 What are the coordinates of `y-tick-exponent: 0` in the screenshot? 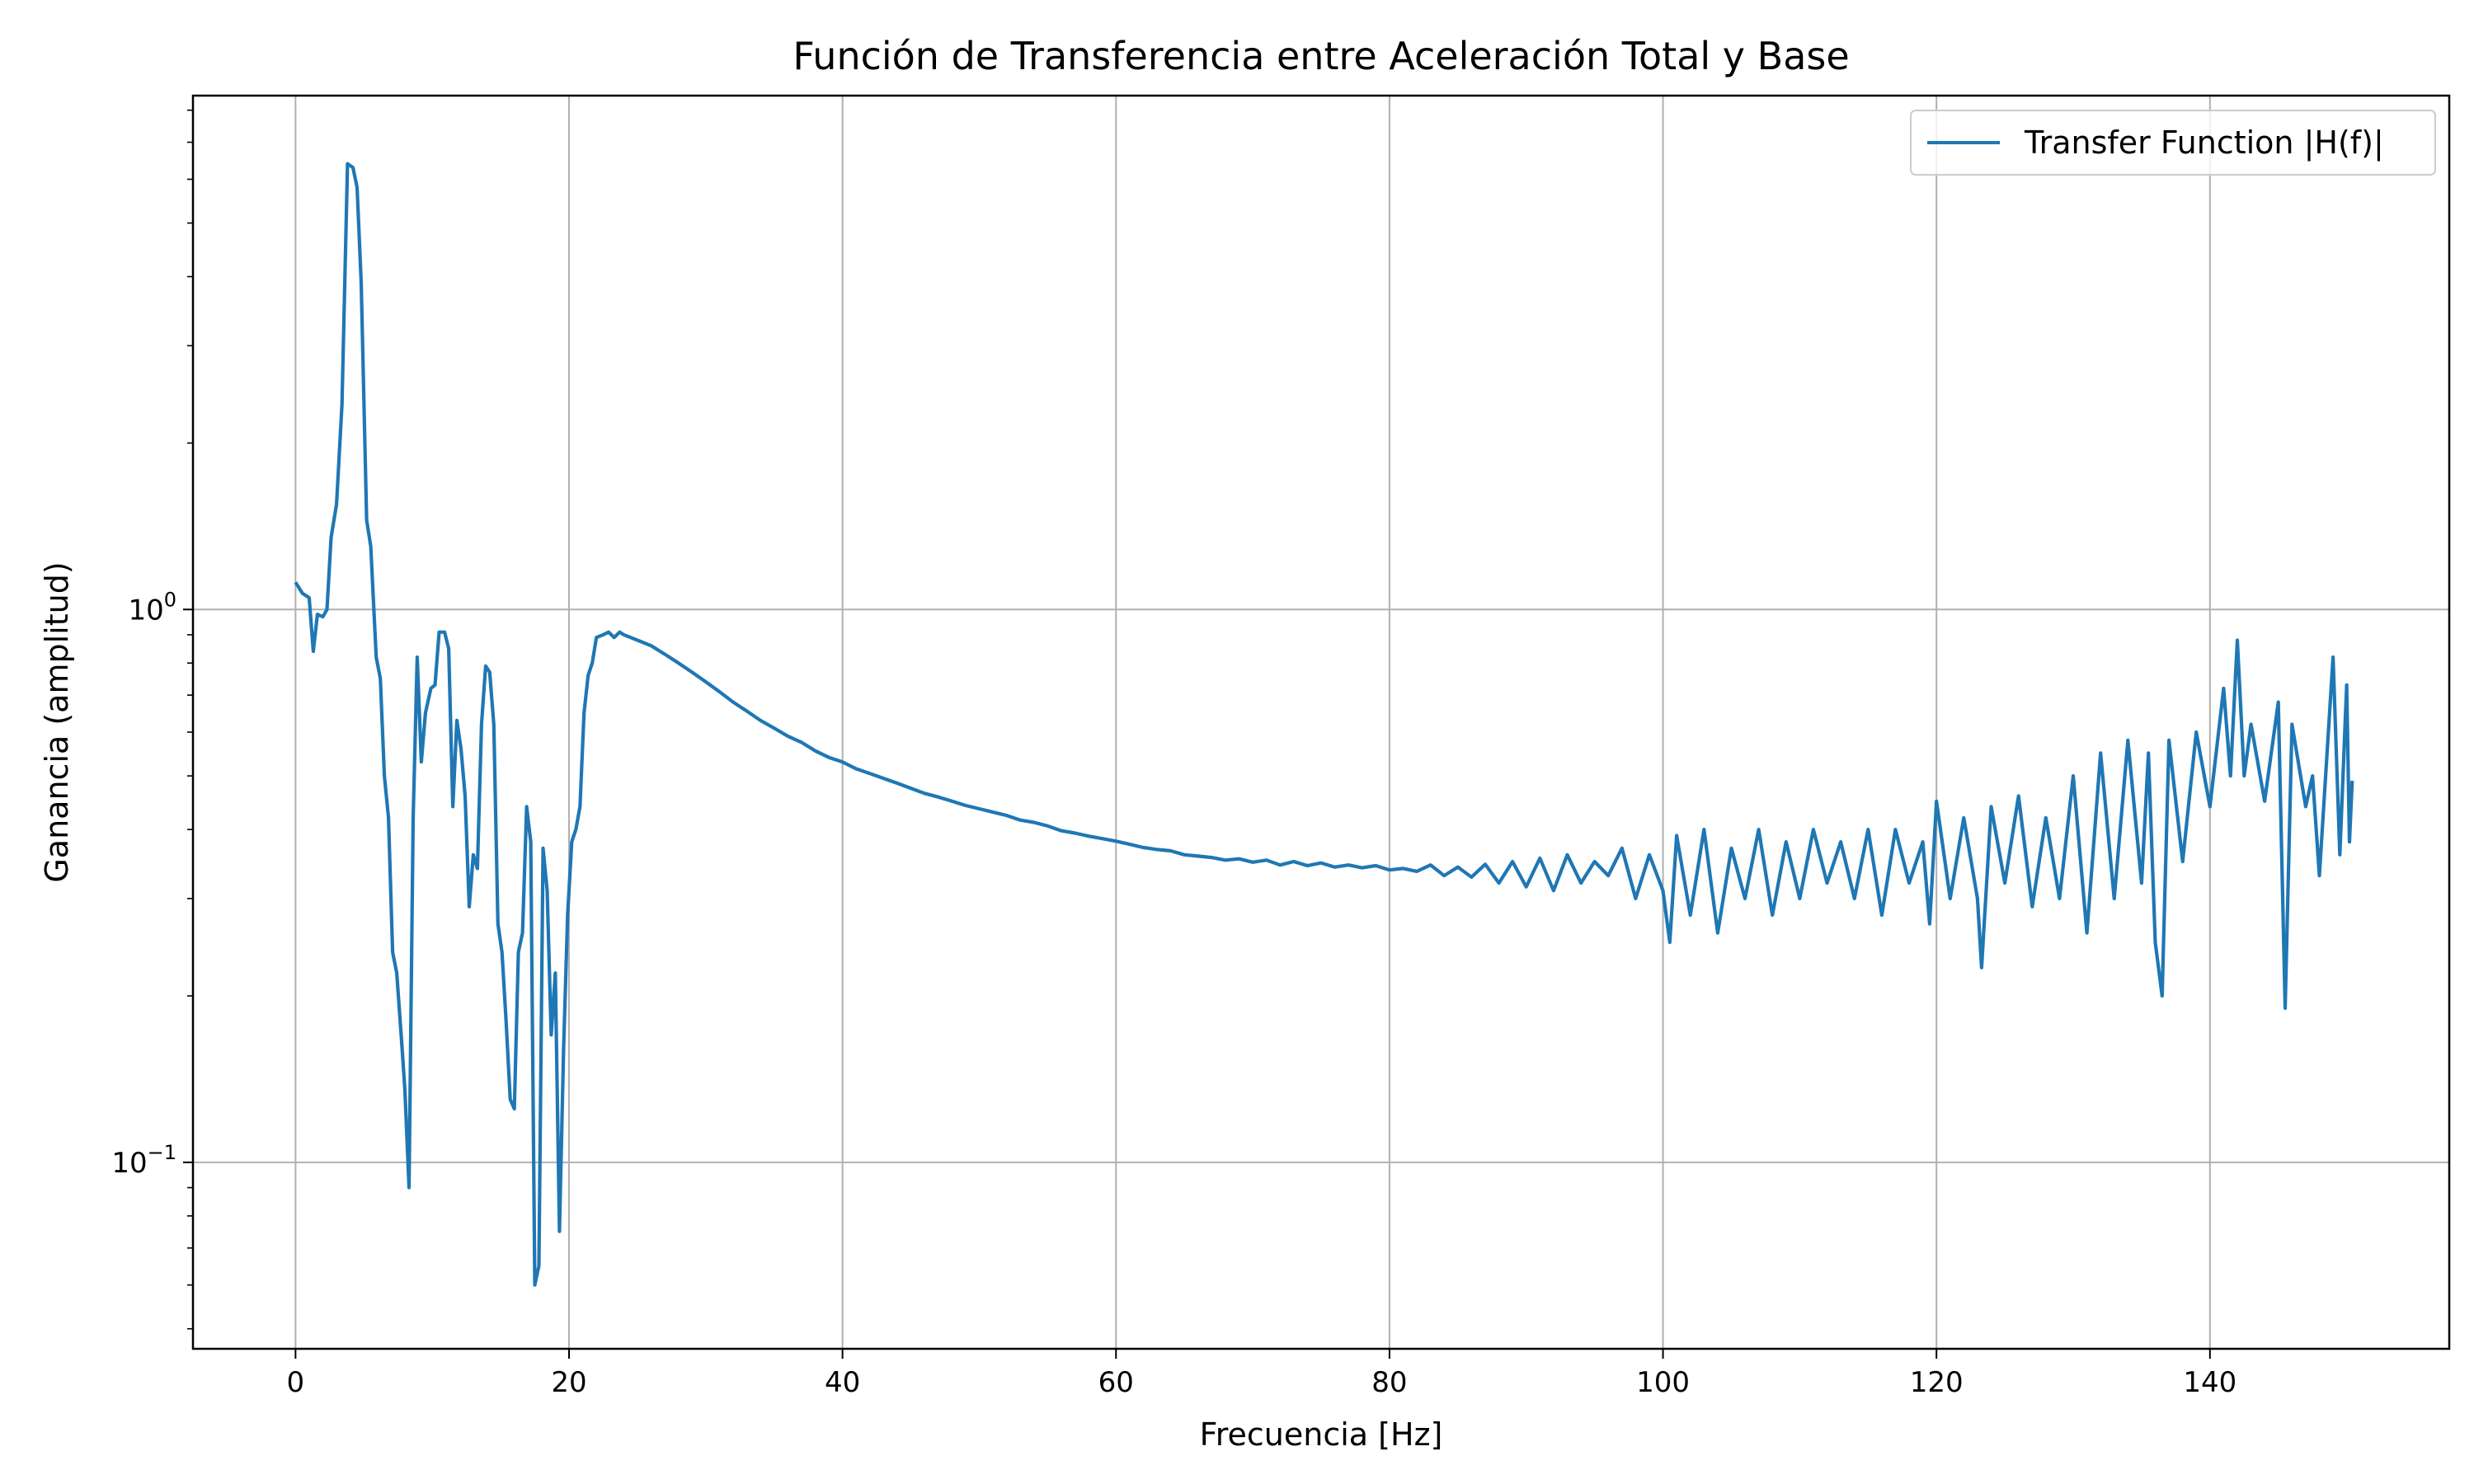 It's located at (170, 599).